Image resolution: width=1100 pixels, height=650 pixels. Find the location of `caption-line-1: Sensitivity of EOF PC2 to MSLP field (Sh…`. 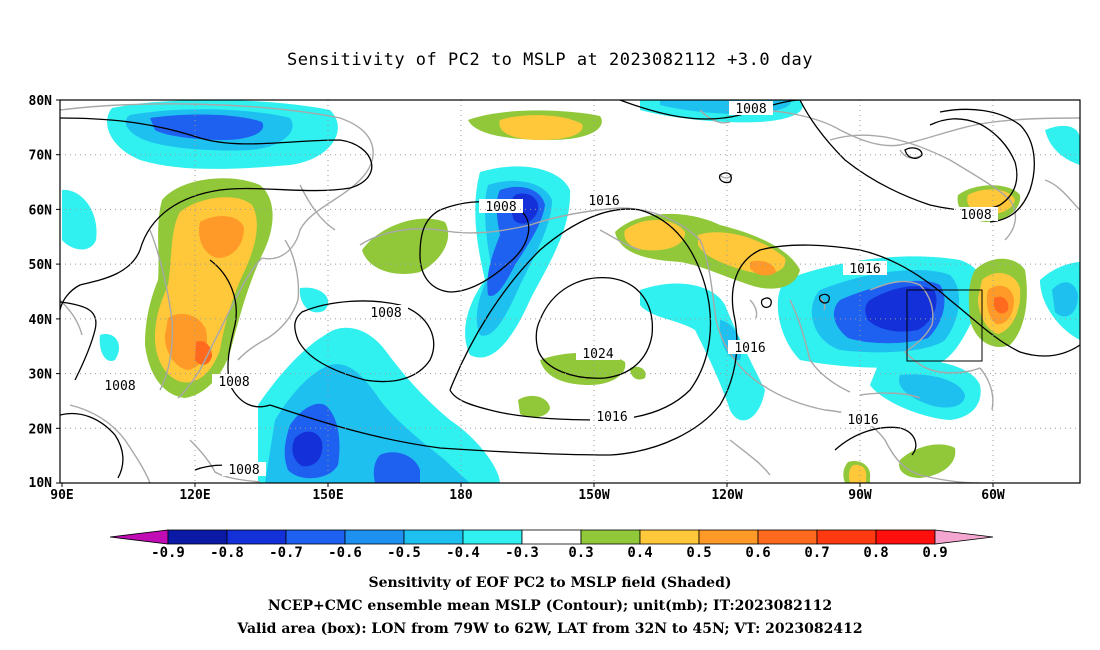

caption-line-1: Sensitivity of EOF PC2 to MSLP field (Sh… is located at coordinates (550, 583).